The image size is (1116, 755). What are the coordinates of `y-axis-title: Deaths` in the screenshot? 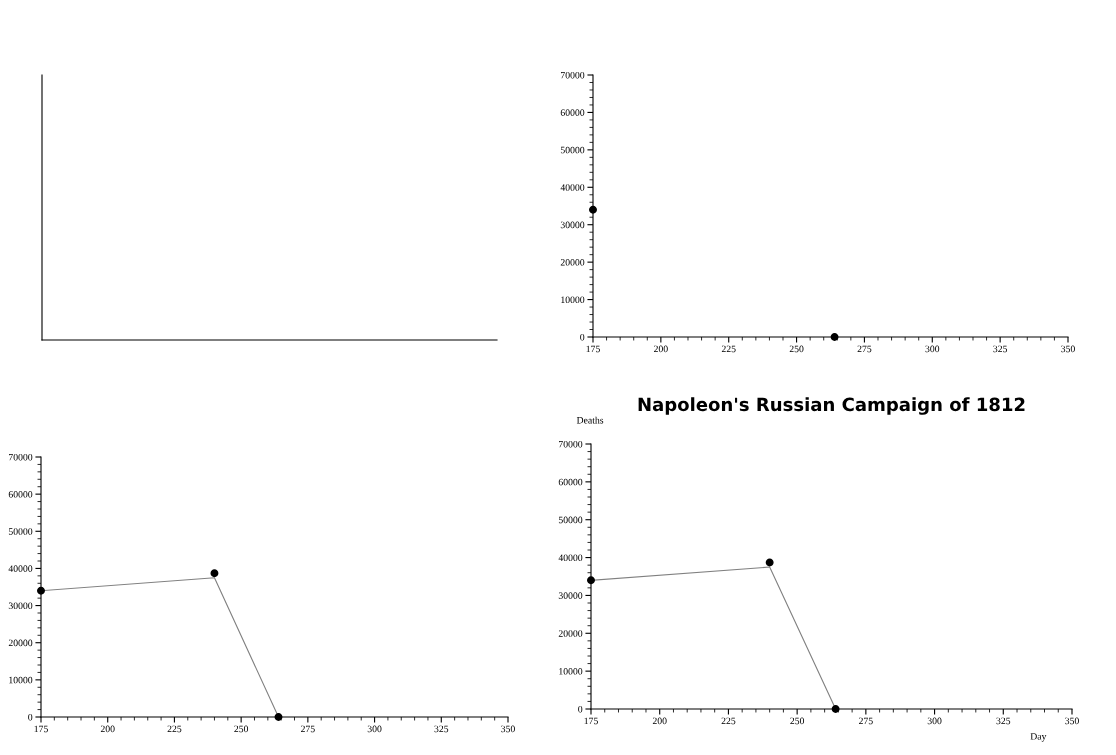 It's located at (590, 420).